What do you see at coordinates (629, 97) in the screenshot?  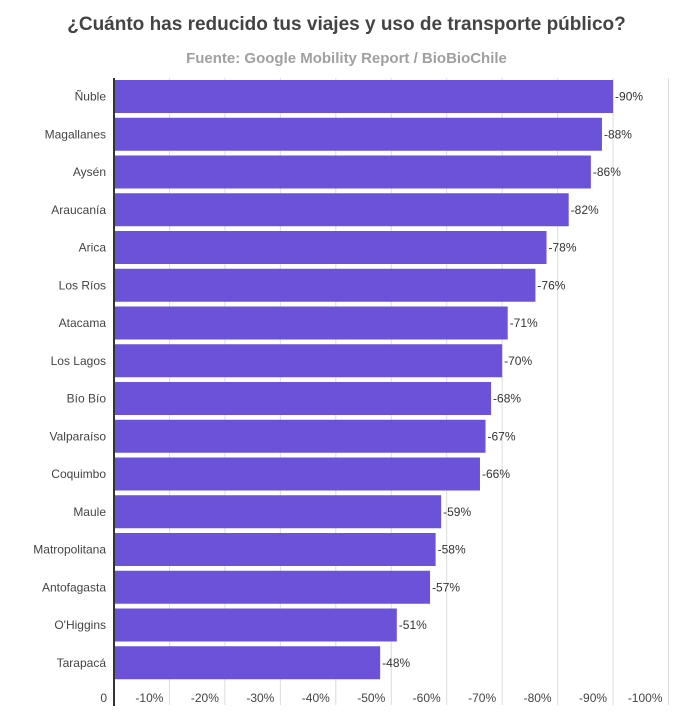 I see `data-label: -90%` at bounding box center [629, 97].